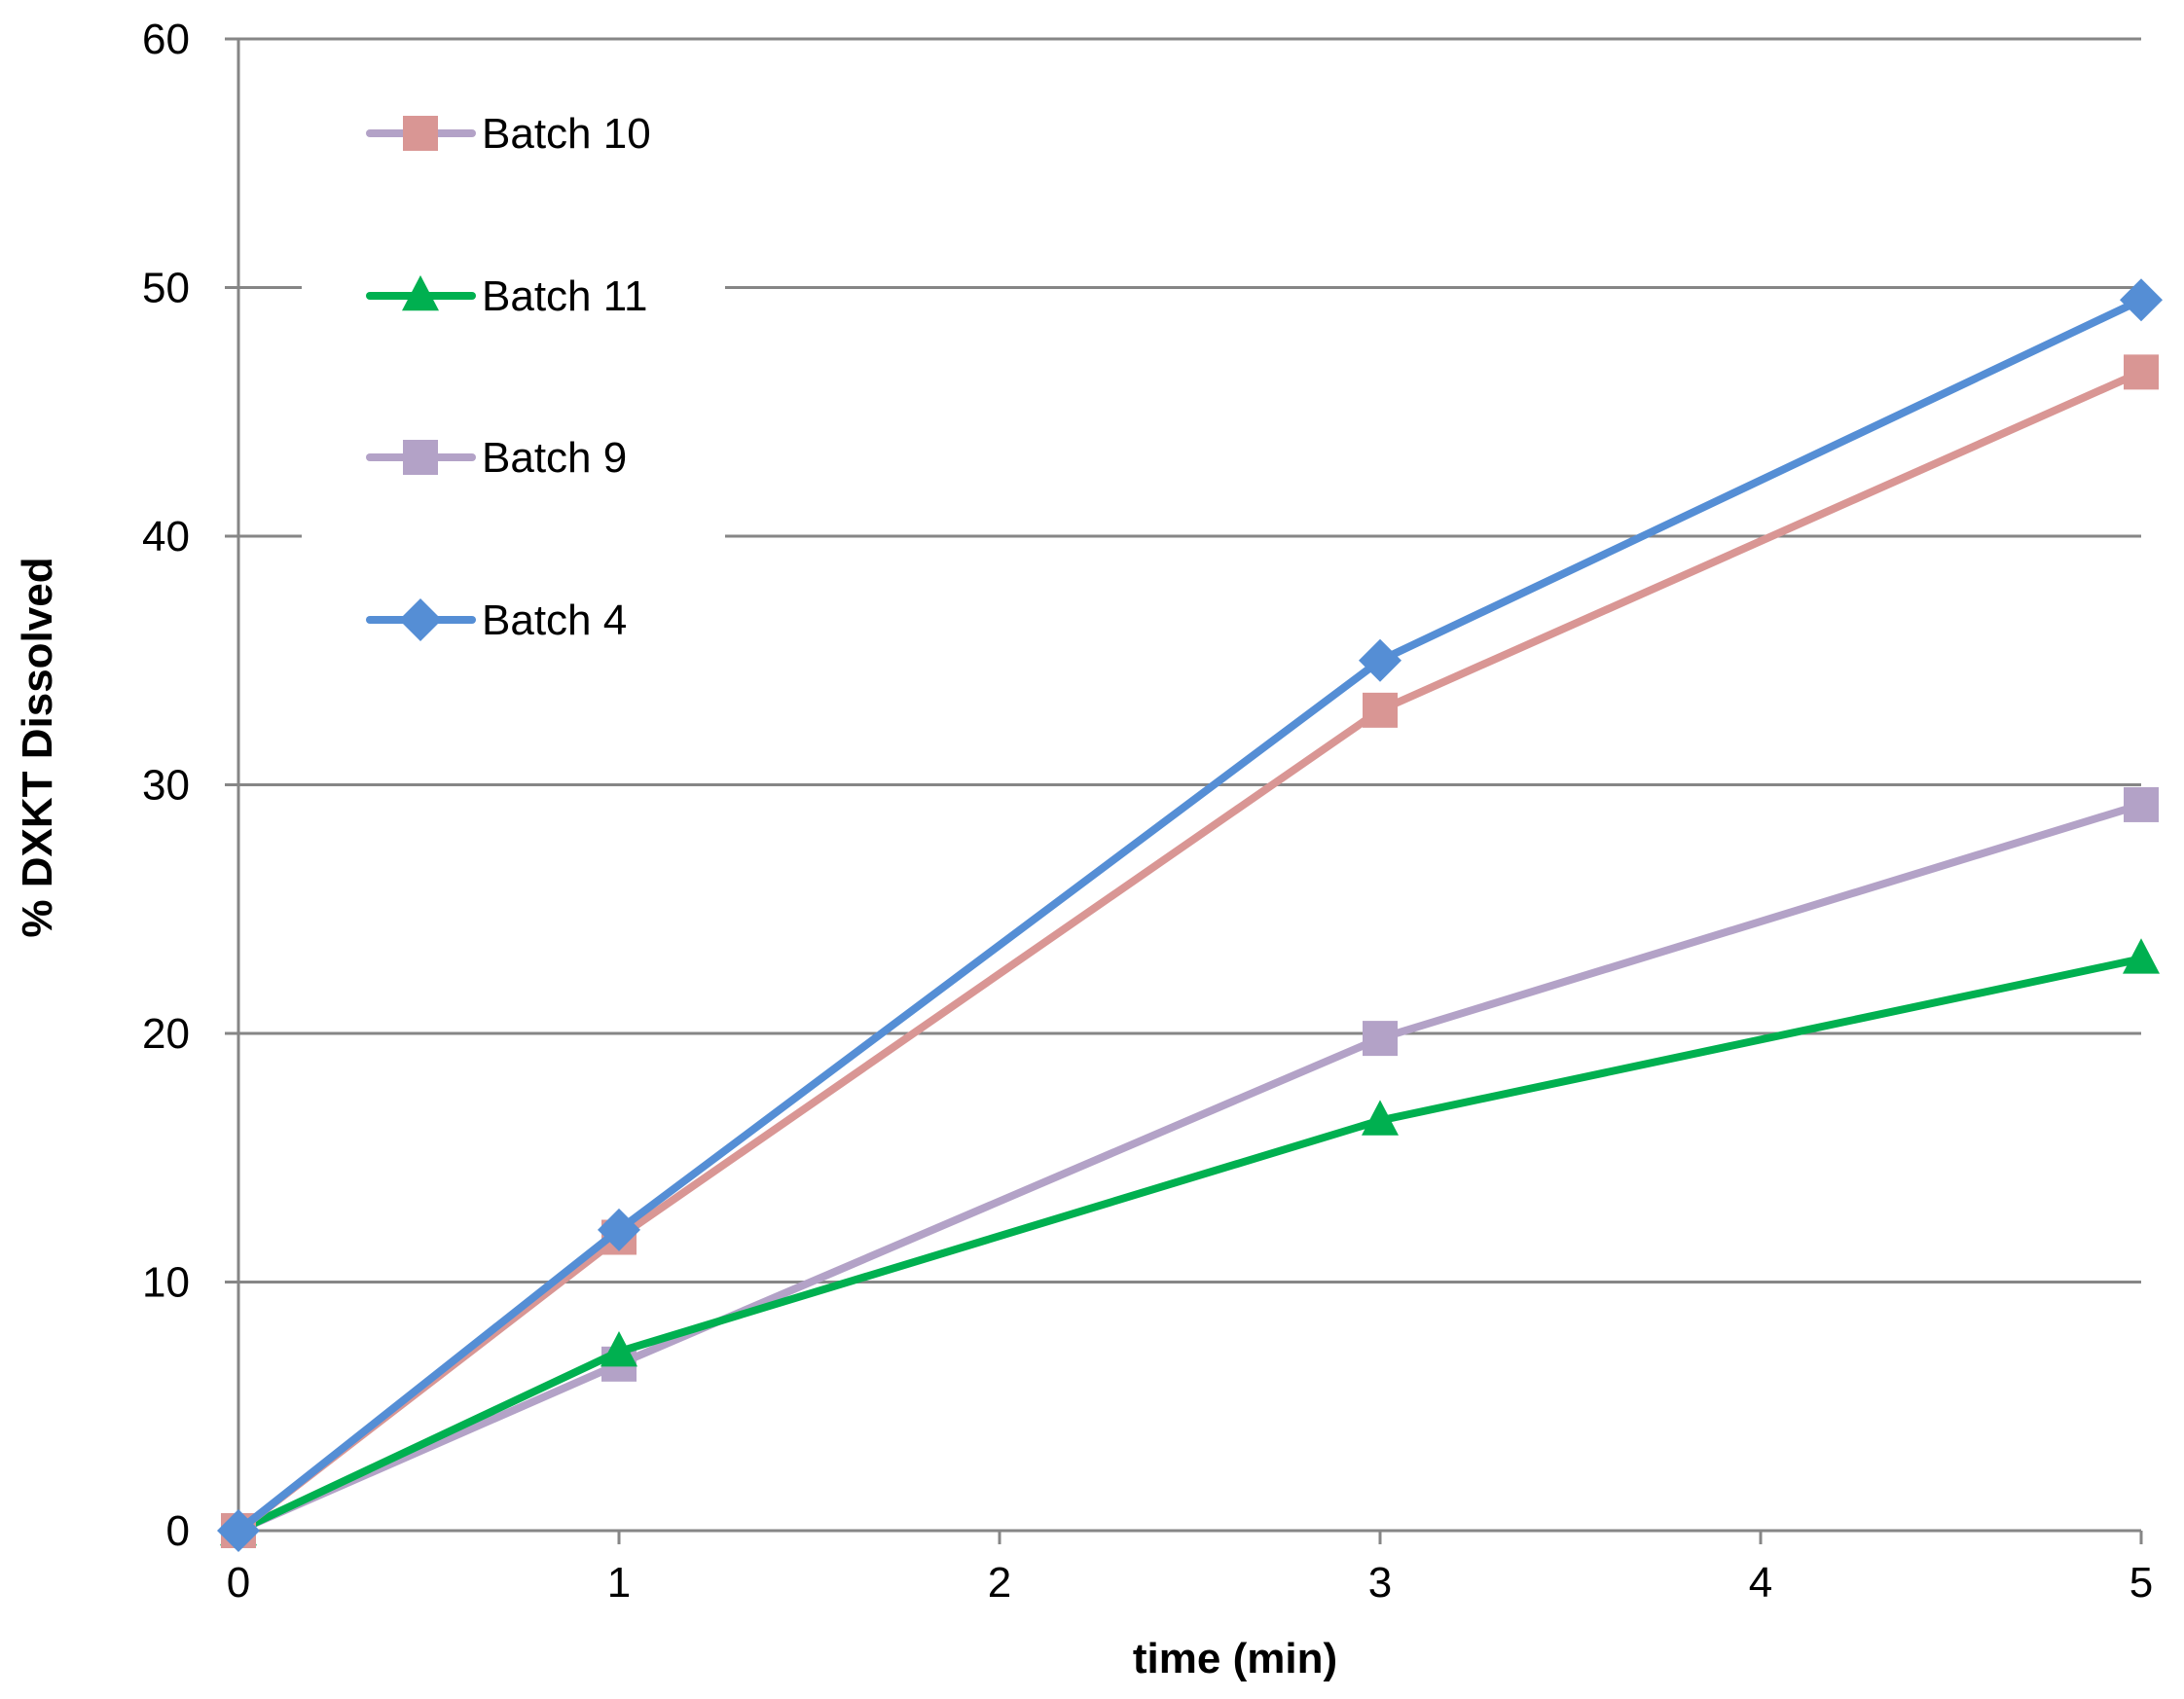  I want to click on x-tick-label-1: 1, so click(619, 1583).